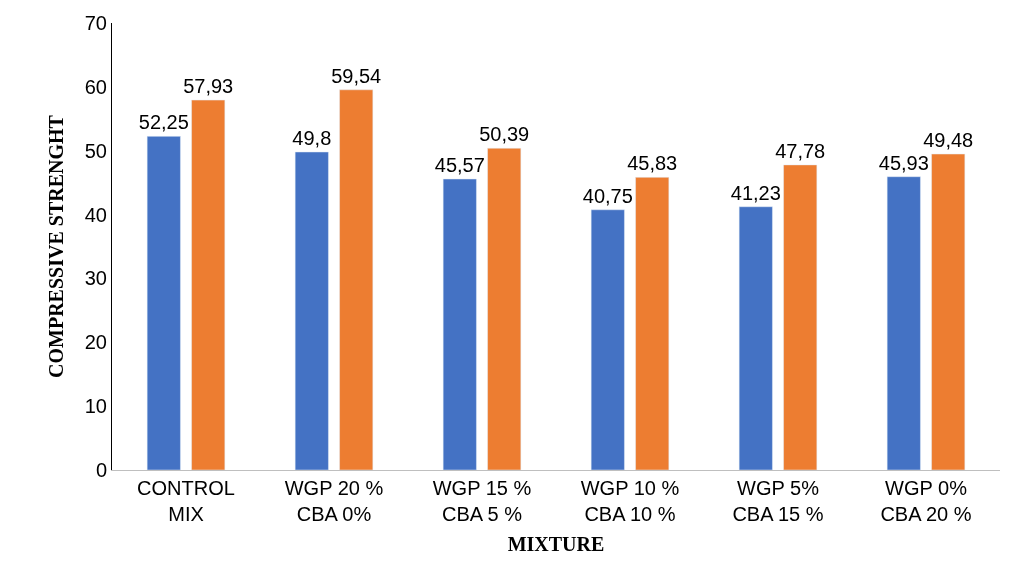  I want to click on y-tick-label: 50, so click(95, 150).